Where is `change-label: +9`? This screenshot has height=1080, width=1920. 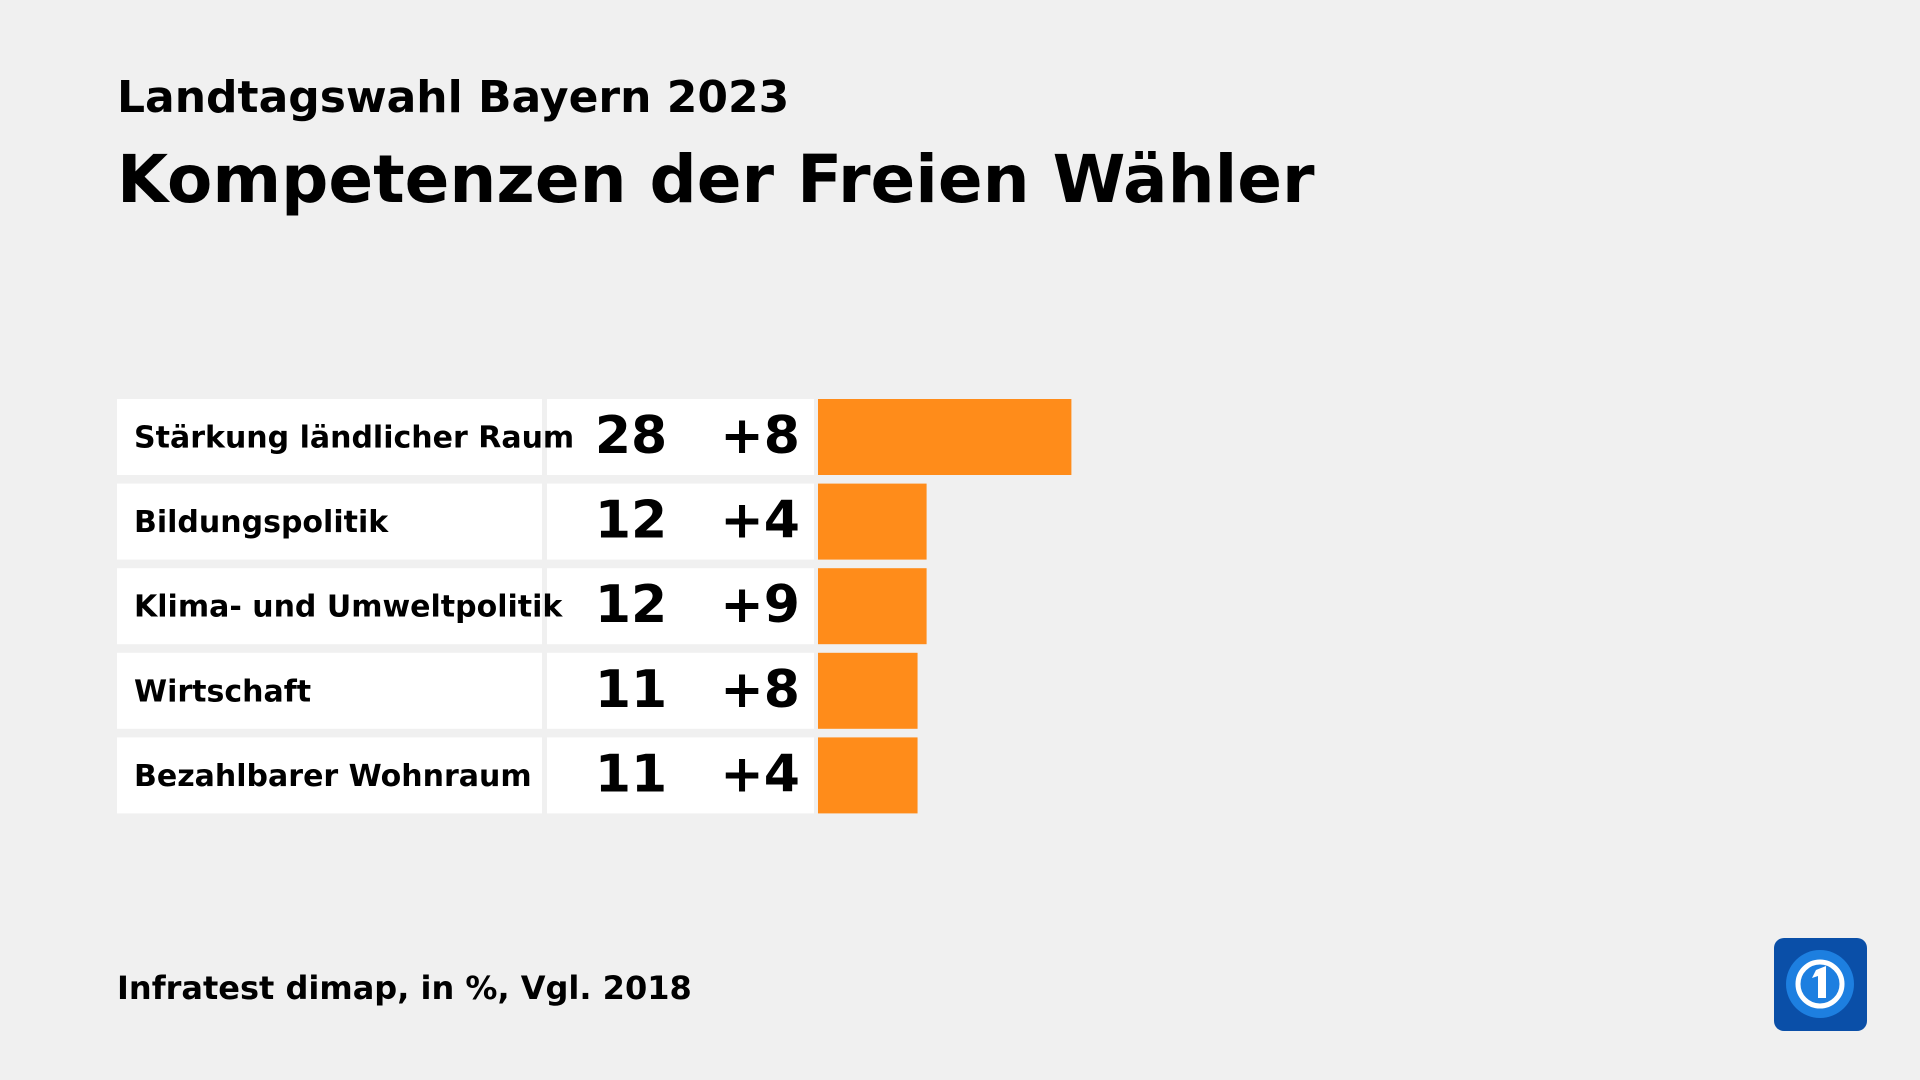
change-label: +9 is located at coordinates (760, 605).